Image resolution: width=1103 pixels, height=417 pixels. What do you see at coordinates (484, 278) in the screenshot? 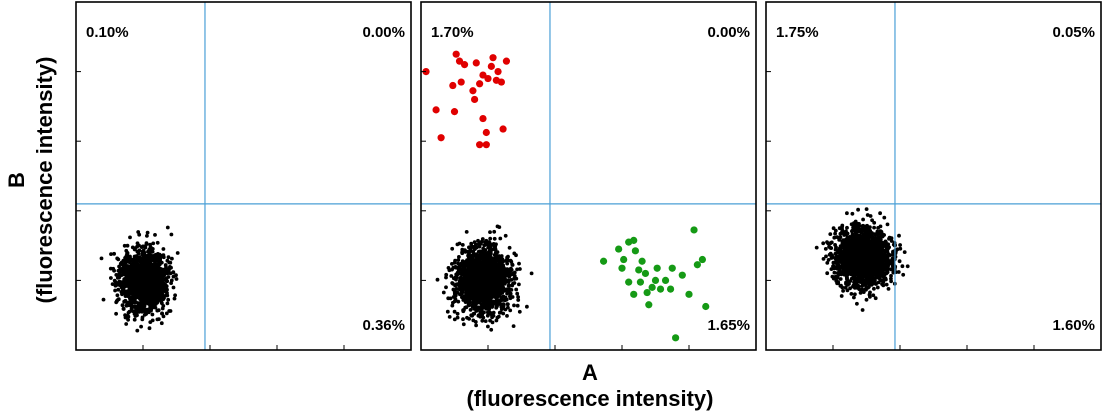
I see `main-population` at bounding box center [484, 278].